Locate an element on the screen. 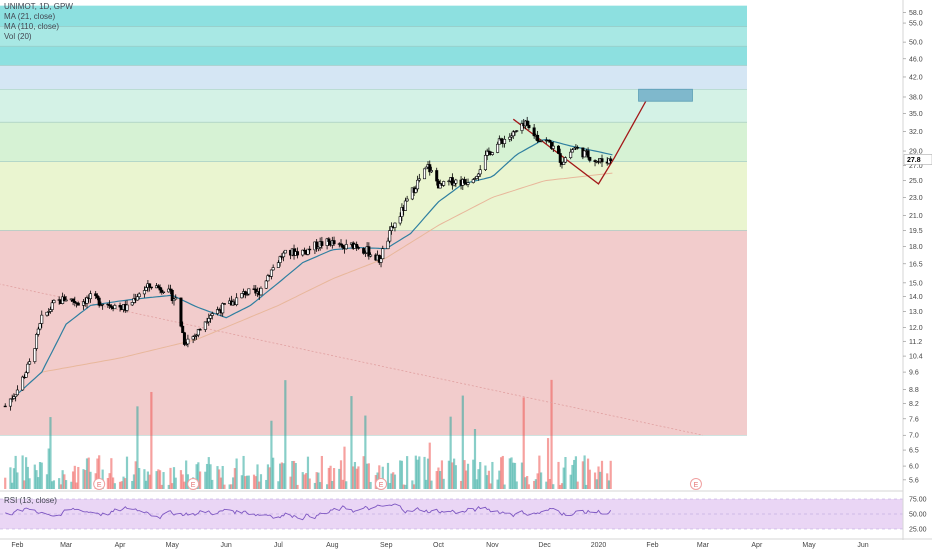 The height and width of the screenshot is (550, 932). price-tick-label: 8.8 is located at coordinates (914, 390).